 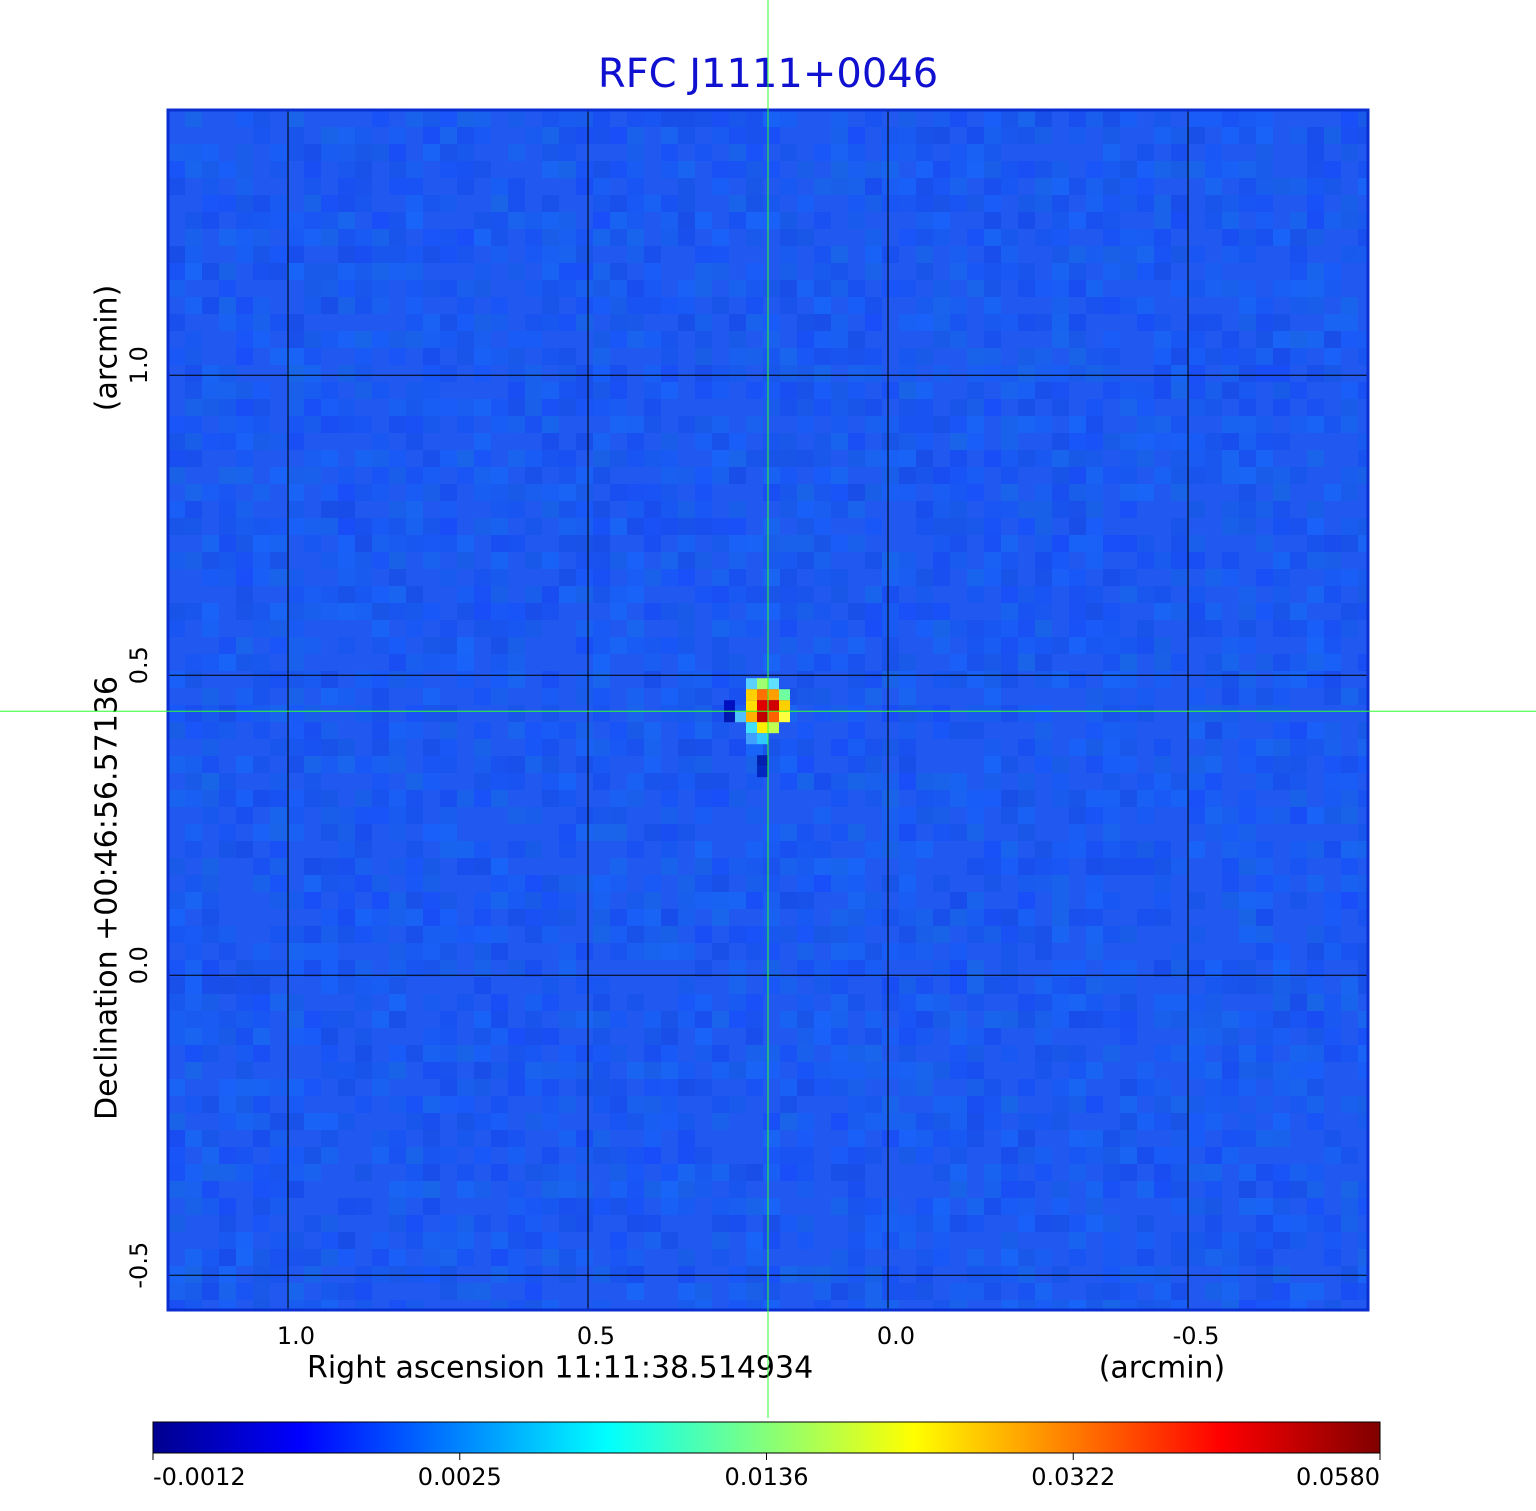 I want to click on x-tick-label: -0.5, so click(x=1196, y=1336).